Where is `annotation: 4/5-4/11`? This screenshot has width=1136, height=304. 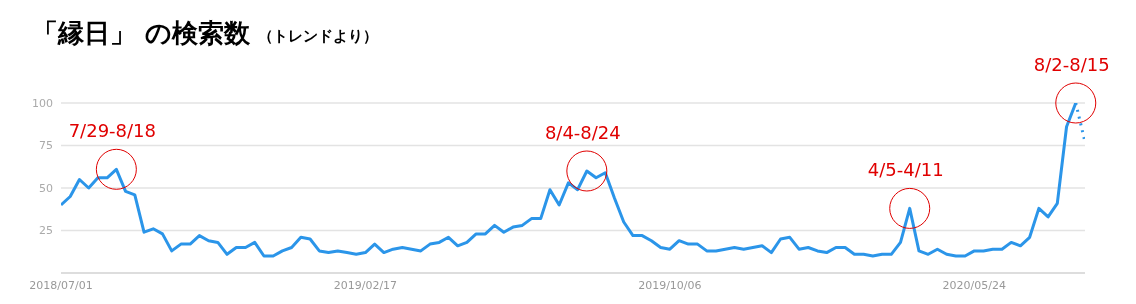 annotation: 4/5-4/11 is located at coordinates (905, 170).